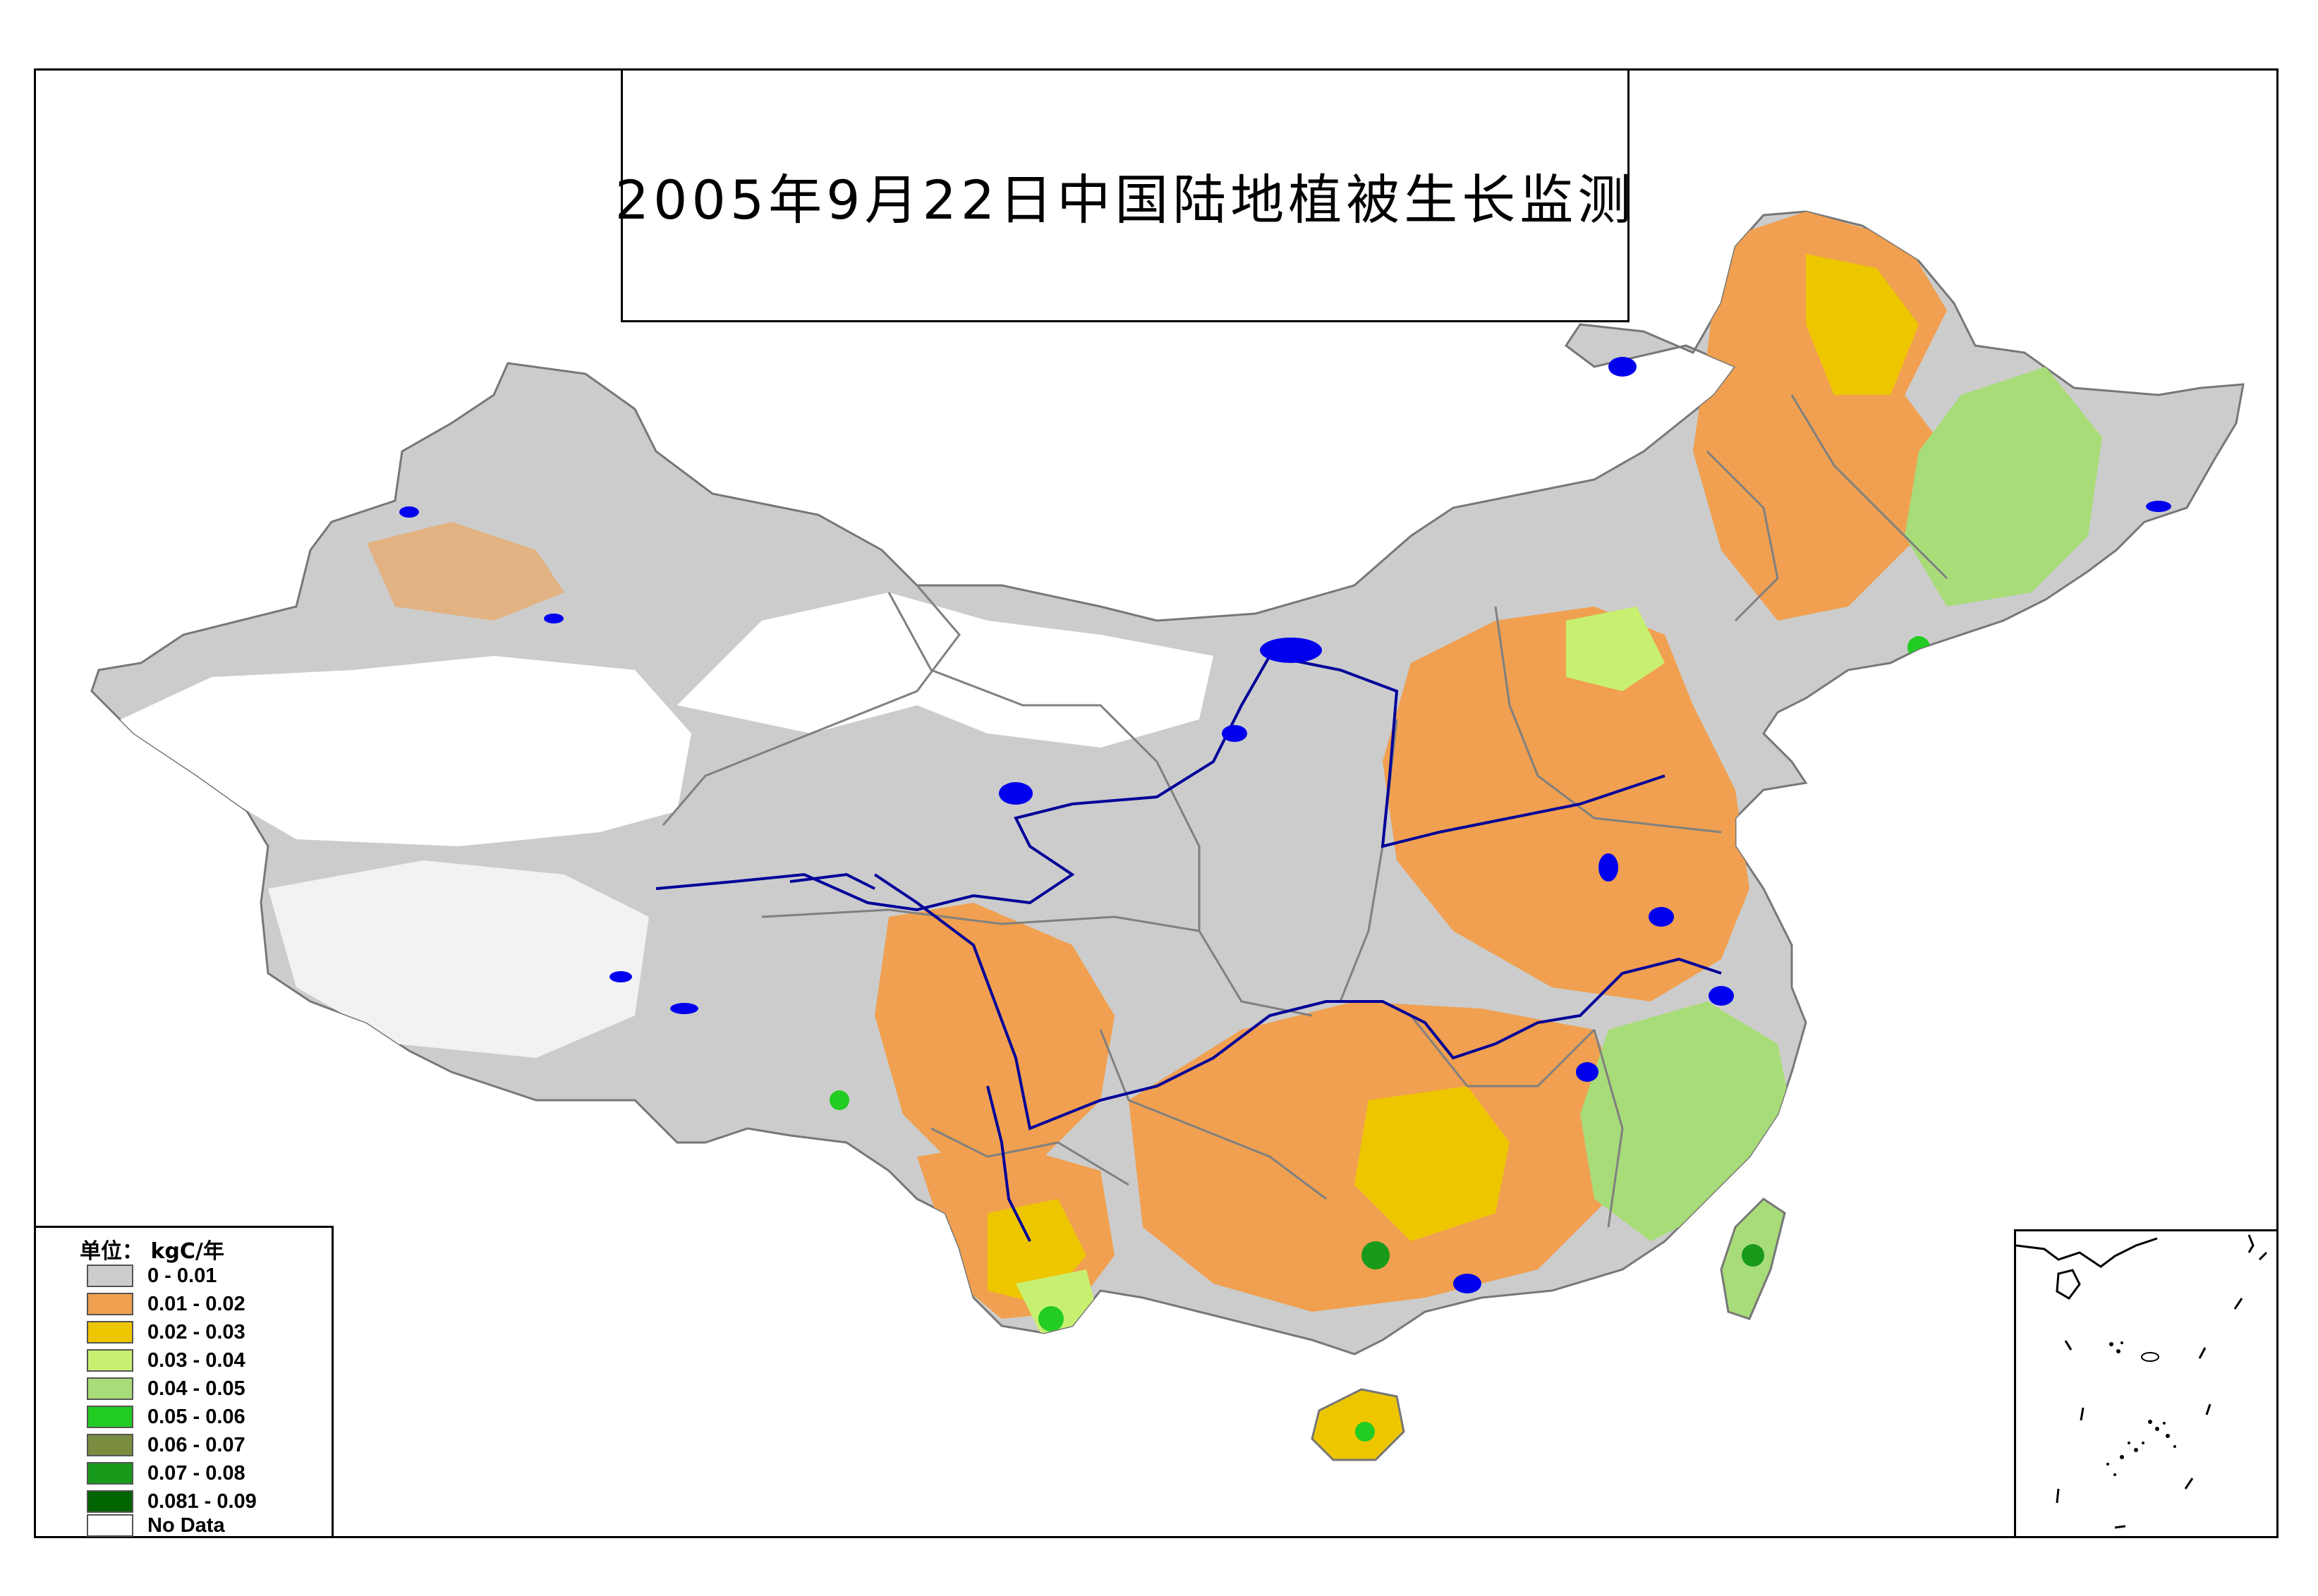 This screenshot has height=1596, width=2318. I want to click on orange-north-plain, so click(1566, 804).